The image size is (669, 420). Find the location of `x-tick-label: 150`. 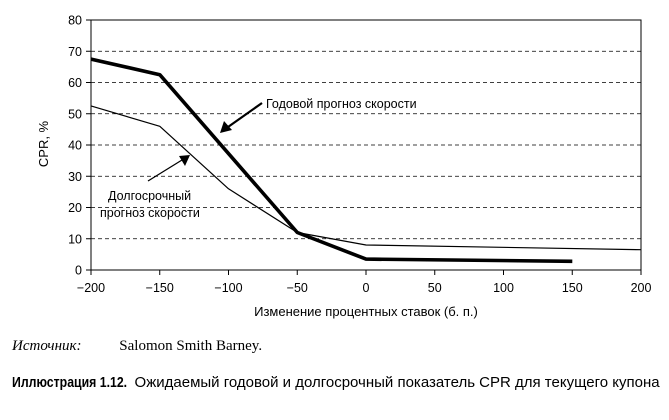

x-tick-label: 150 is located at coordinates (572, 288).